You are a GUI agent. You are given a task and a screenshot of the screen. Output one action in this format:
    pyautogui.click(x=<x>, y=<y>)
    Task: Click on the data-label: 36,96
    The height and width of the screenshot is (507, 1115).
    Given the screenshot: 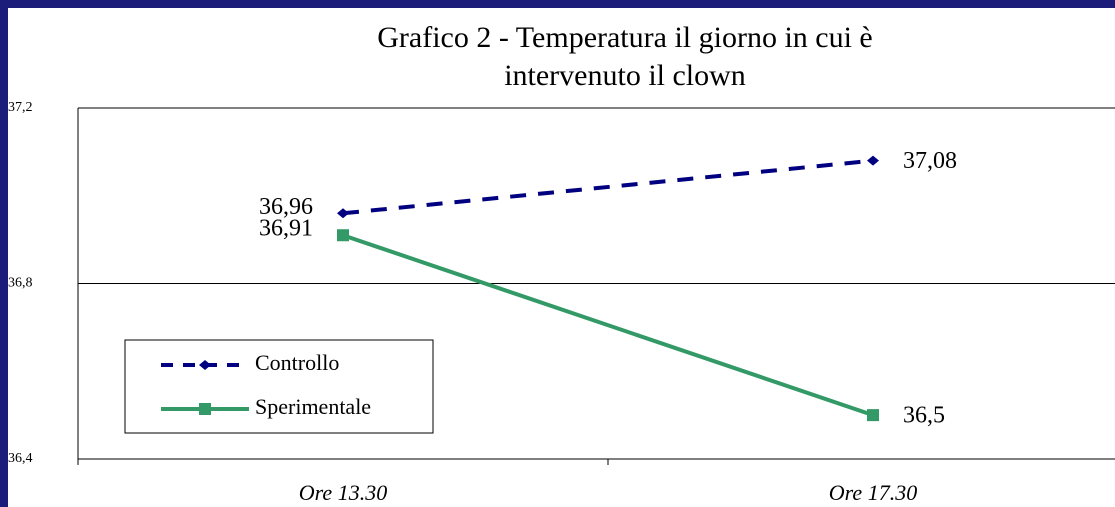 What is the action you would take?
    pyautogui.click(x=286, y=207)
    